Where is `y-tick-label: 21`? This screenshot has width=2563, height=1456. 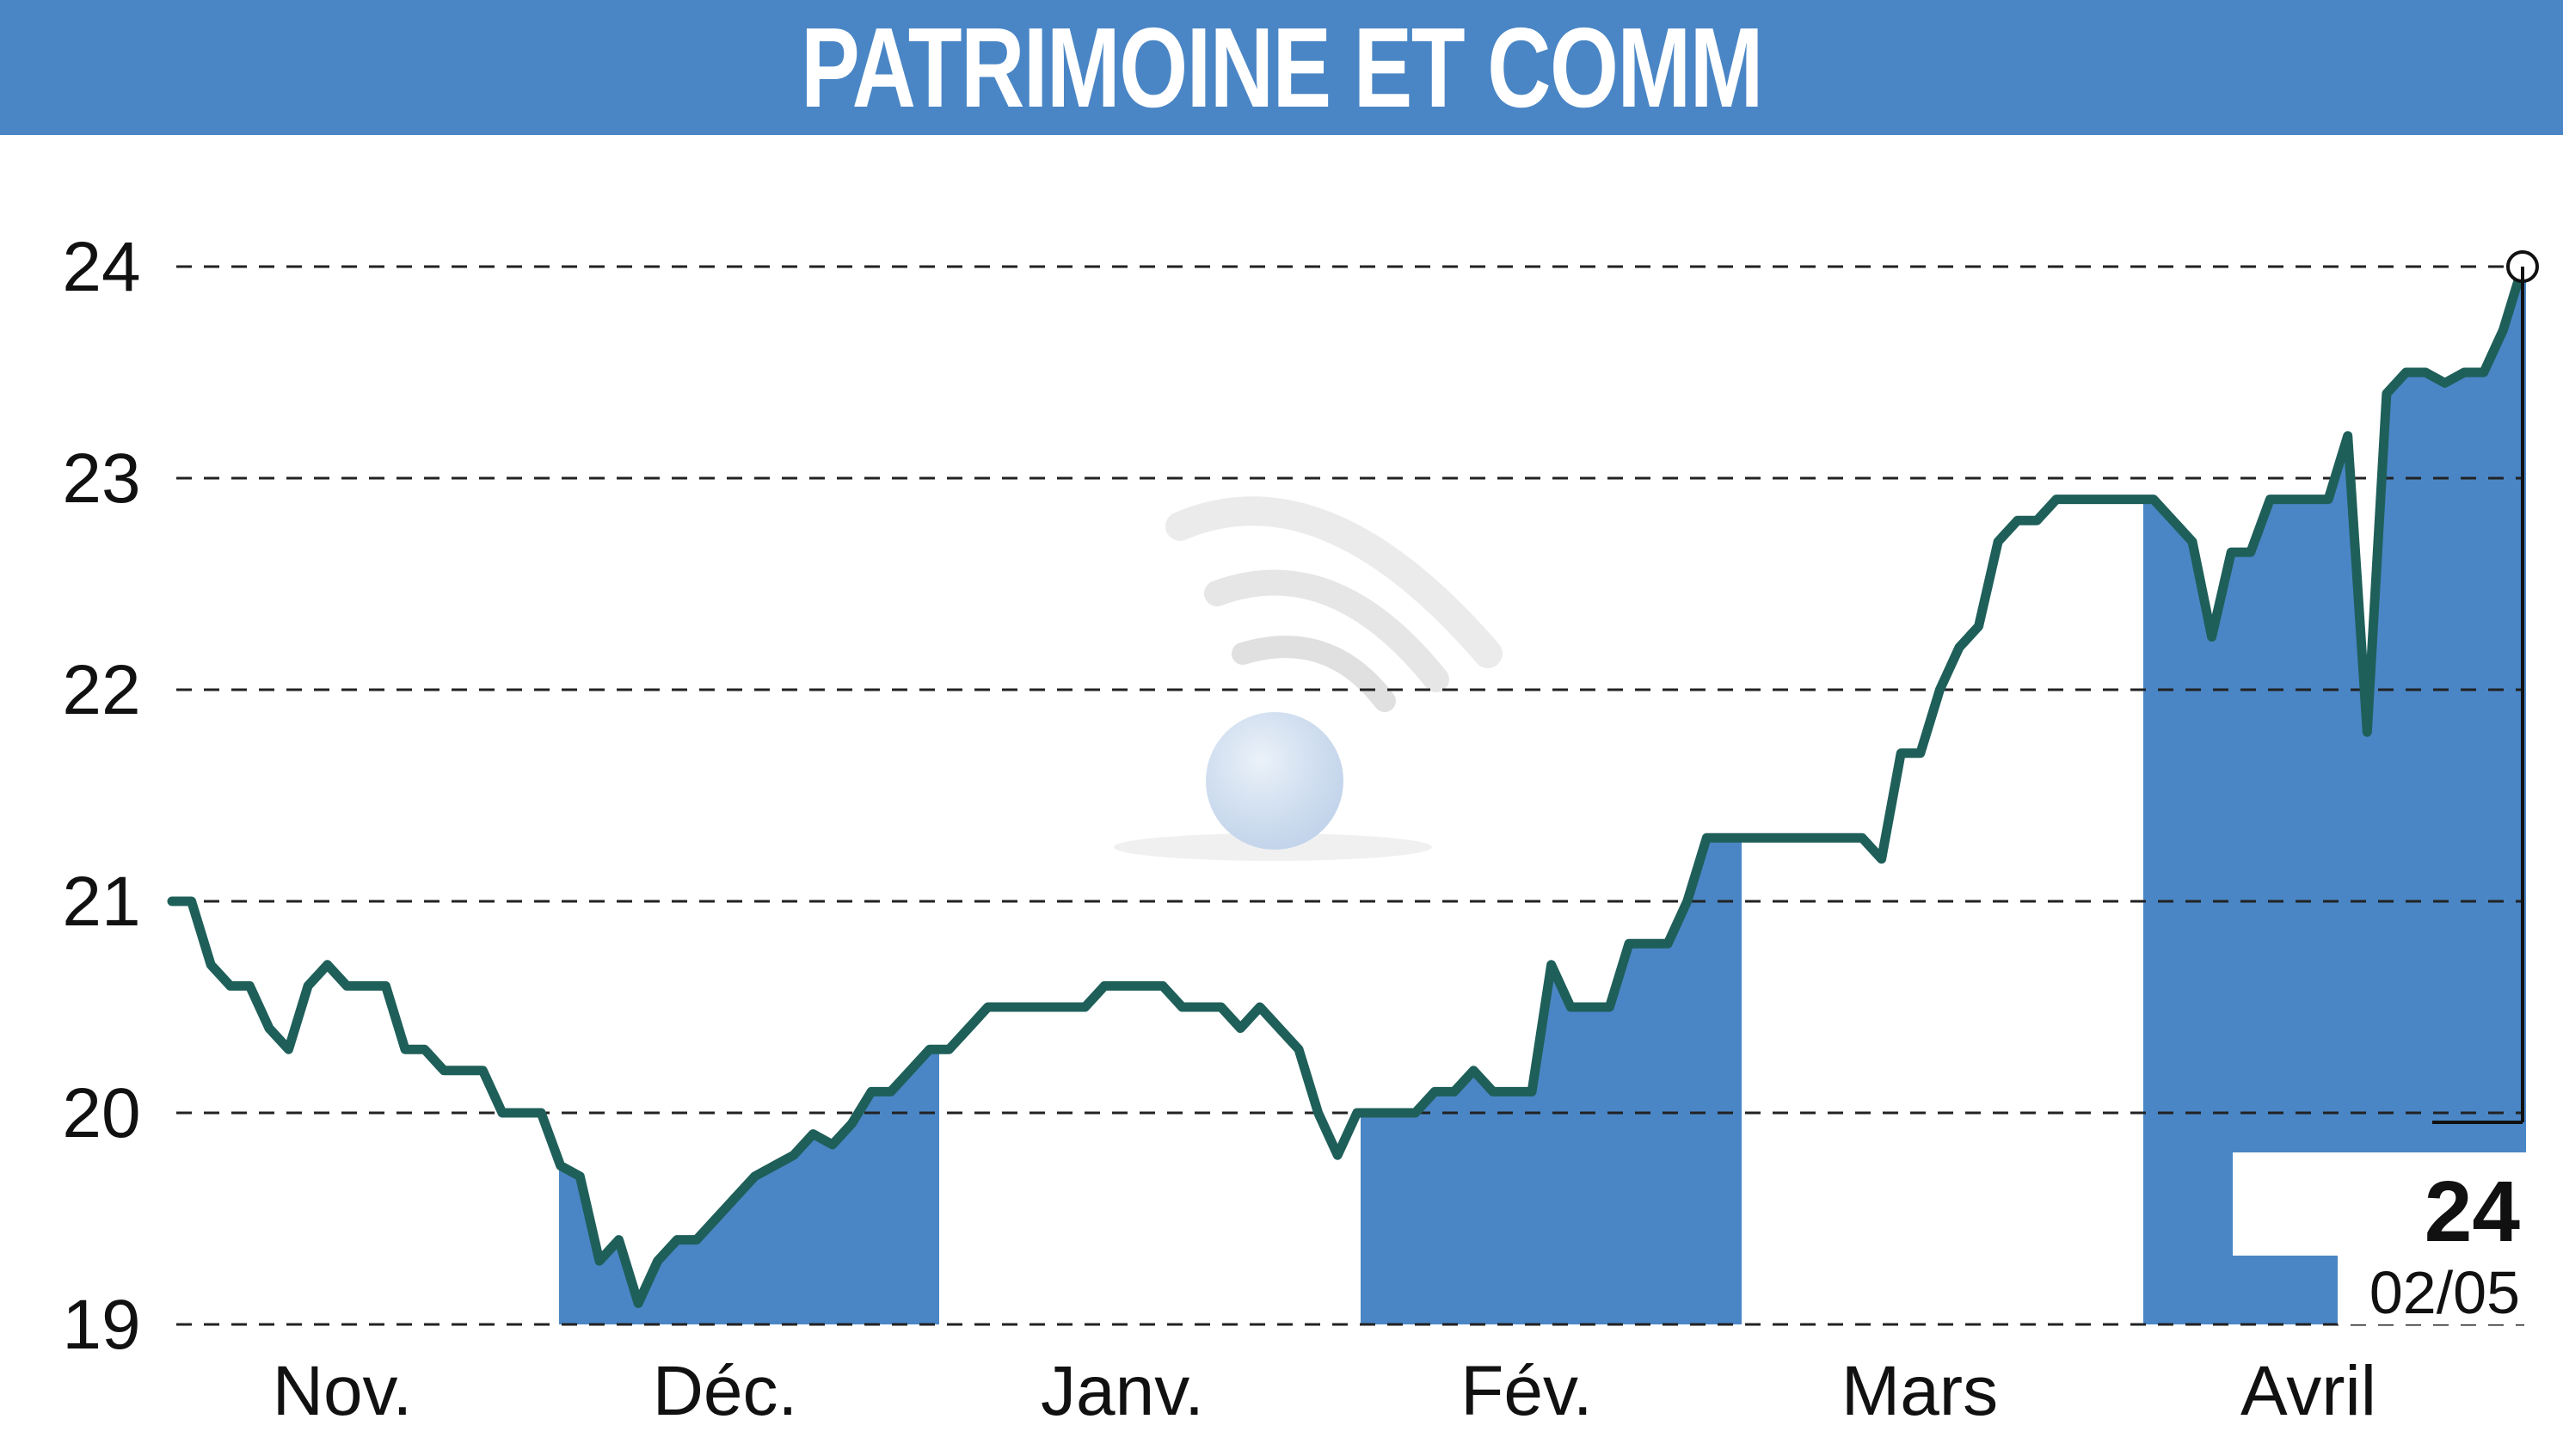
y-tick-label: 21 is located at coordinates (101, 902).